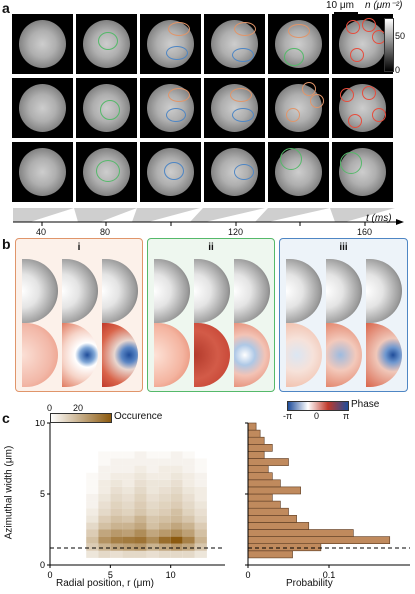  Describe the element at coordinates (138, 416) in the screenshot. I see `occurrence-colorbar-title: Occurence` at that location.